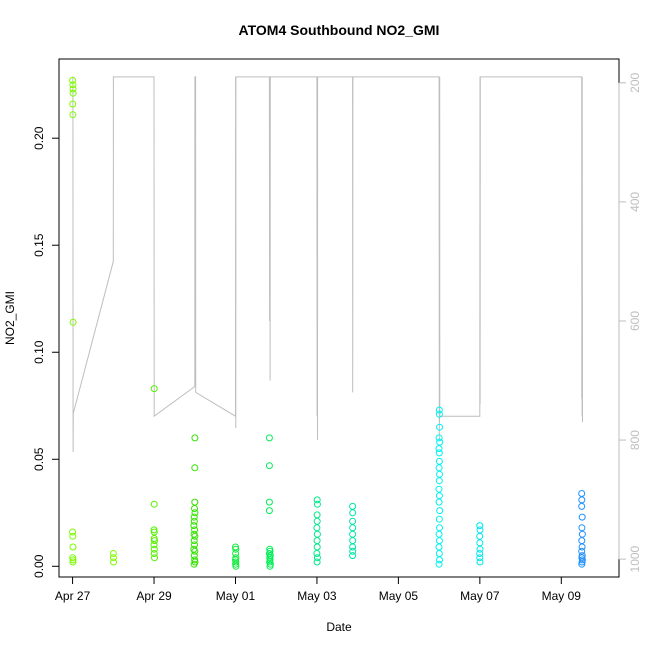 The height and width of the screenshot is (650, 650). I want to click on y-axis: 0.00 0.05 0.10 0.15 0.20, so click(46, 352).